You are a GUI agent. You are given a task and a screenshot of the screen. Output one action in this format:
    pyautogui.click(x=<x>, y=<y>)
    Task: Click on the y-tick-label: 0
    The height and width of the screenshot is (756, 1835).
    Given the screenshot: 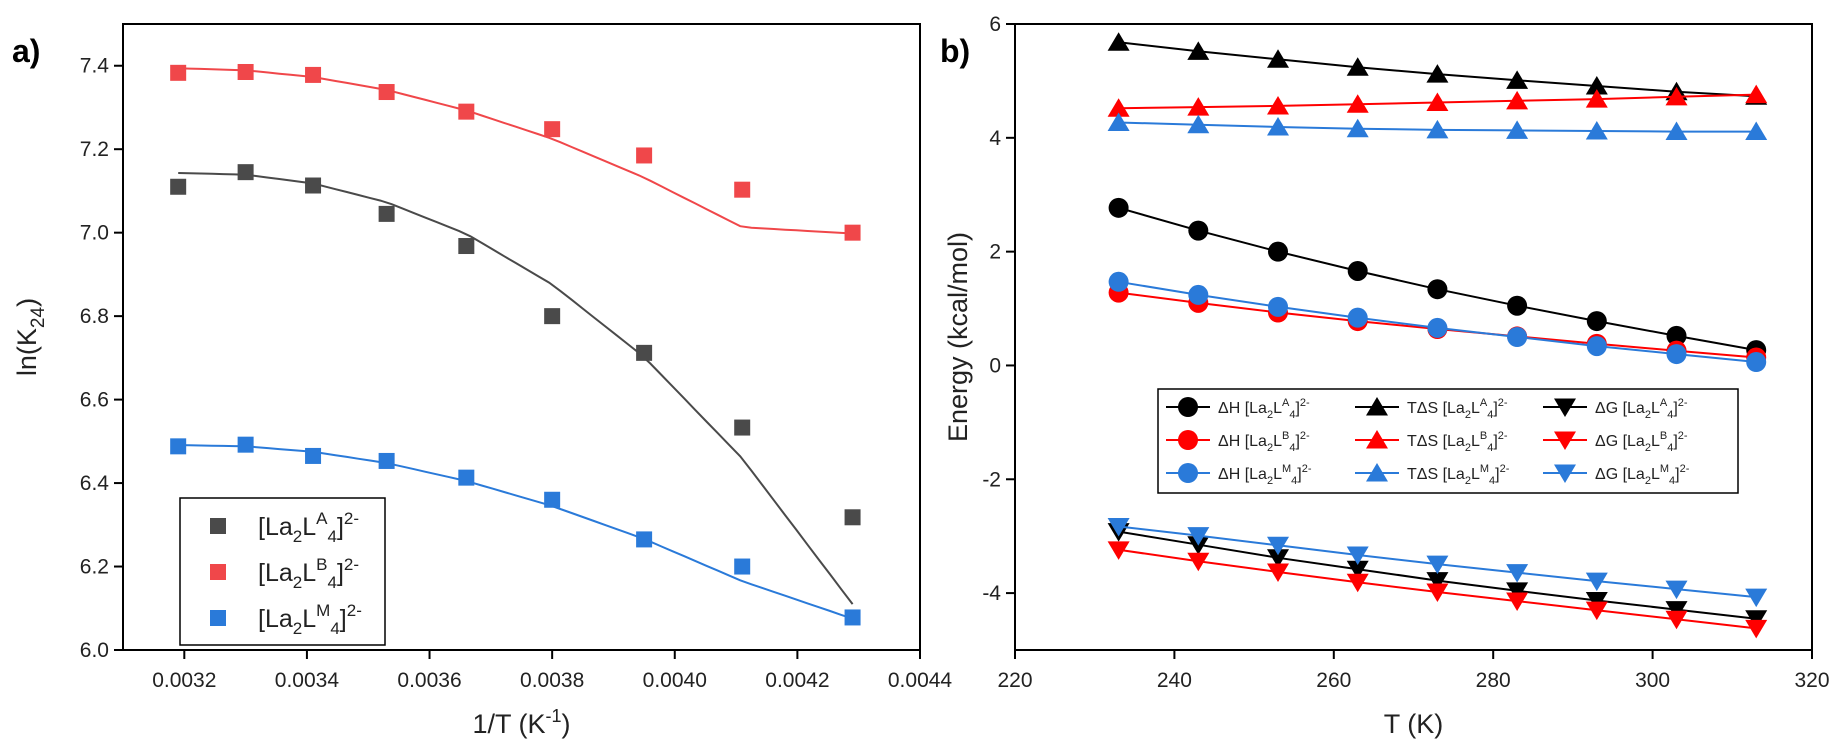 What is the action you would take?
    pyautogui.click(x=995, y=365)
    